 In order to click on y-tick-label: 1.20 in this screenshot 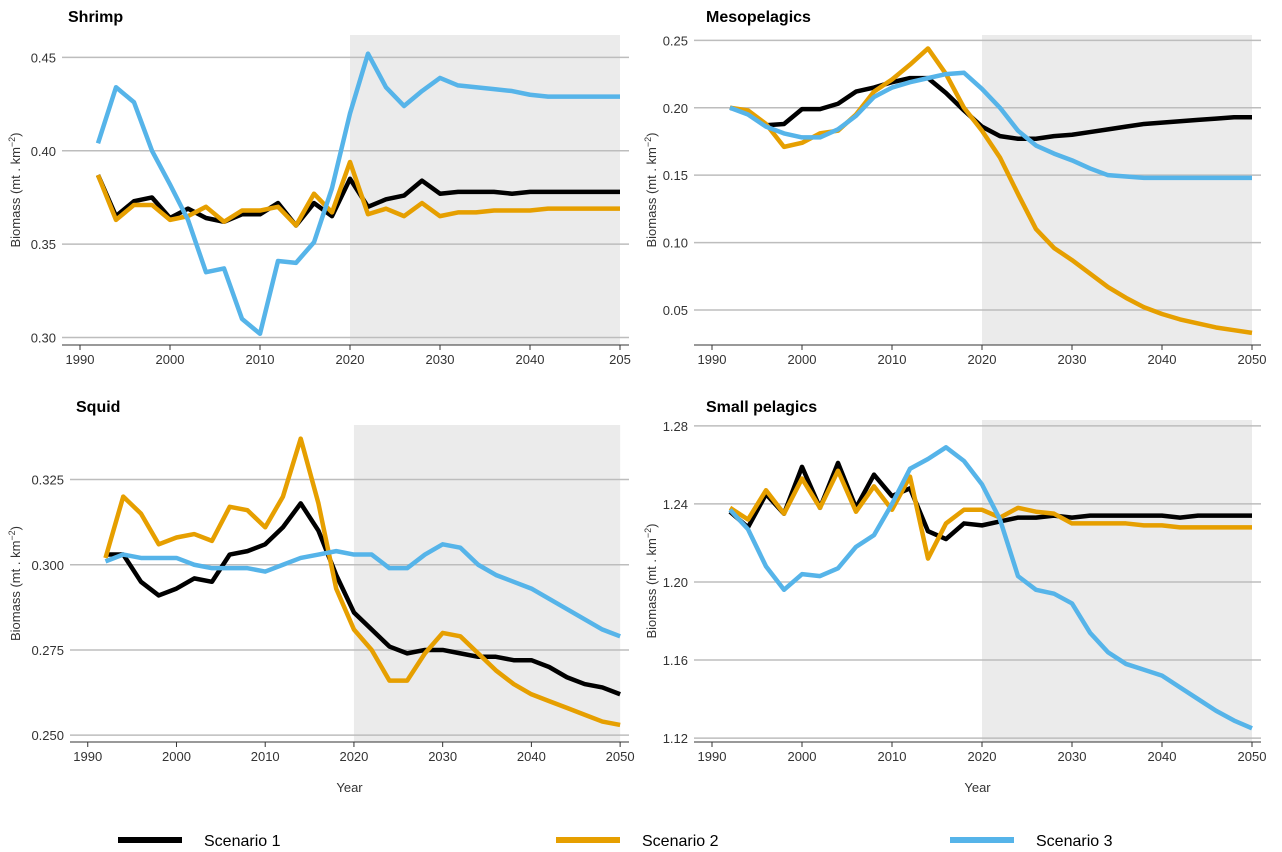, I will do `click(675, 582)`.